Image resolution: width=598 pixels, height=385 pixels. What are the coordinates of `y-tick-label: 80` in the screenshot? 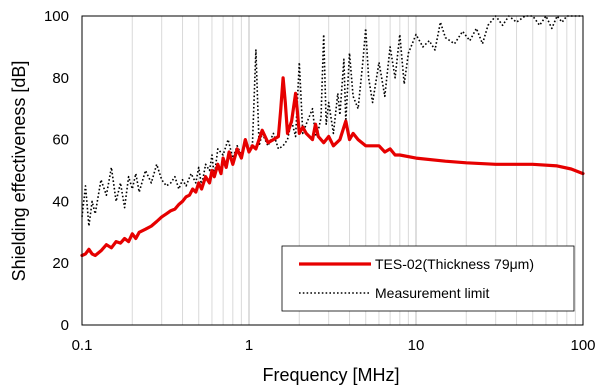 It's located at (60, 78).